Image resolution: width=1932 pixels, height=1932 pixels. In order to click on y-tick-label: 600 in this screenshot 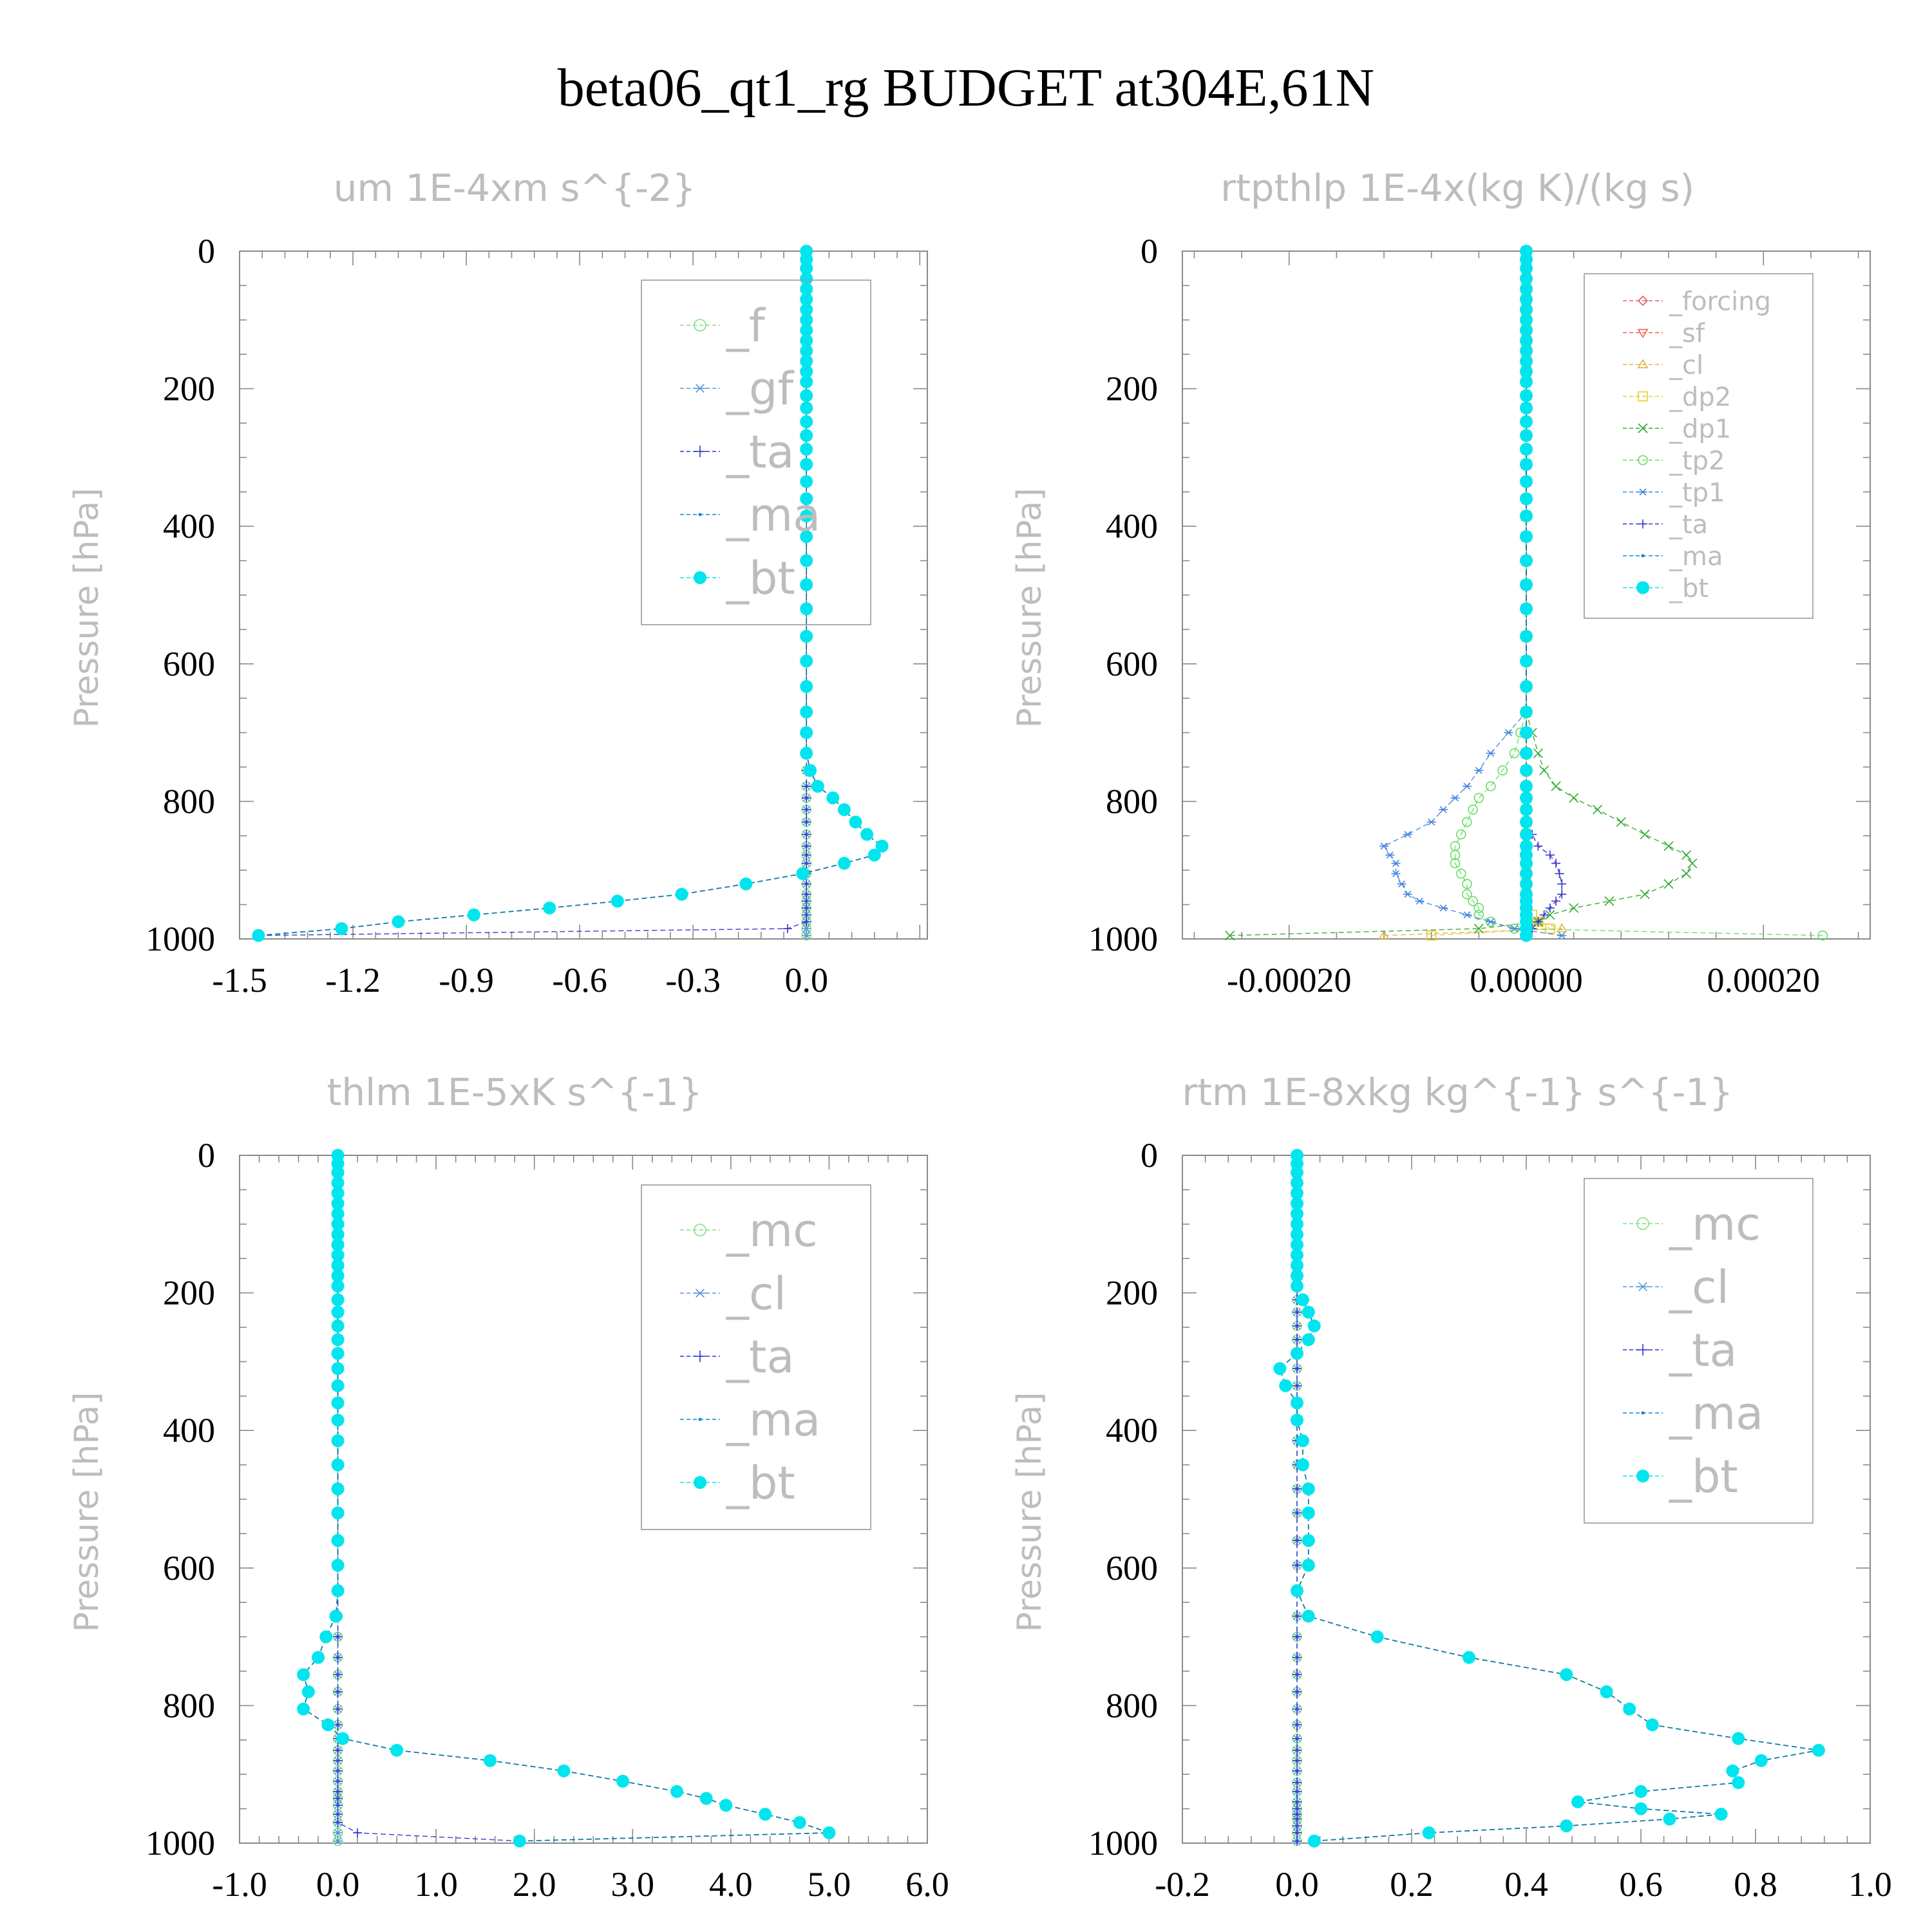, I will do `click(1132, 664)`.